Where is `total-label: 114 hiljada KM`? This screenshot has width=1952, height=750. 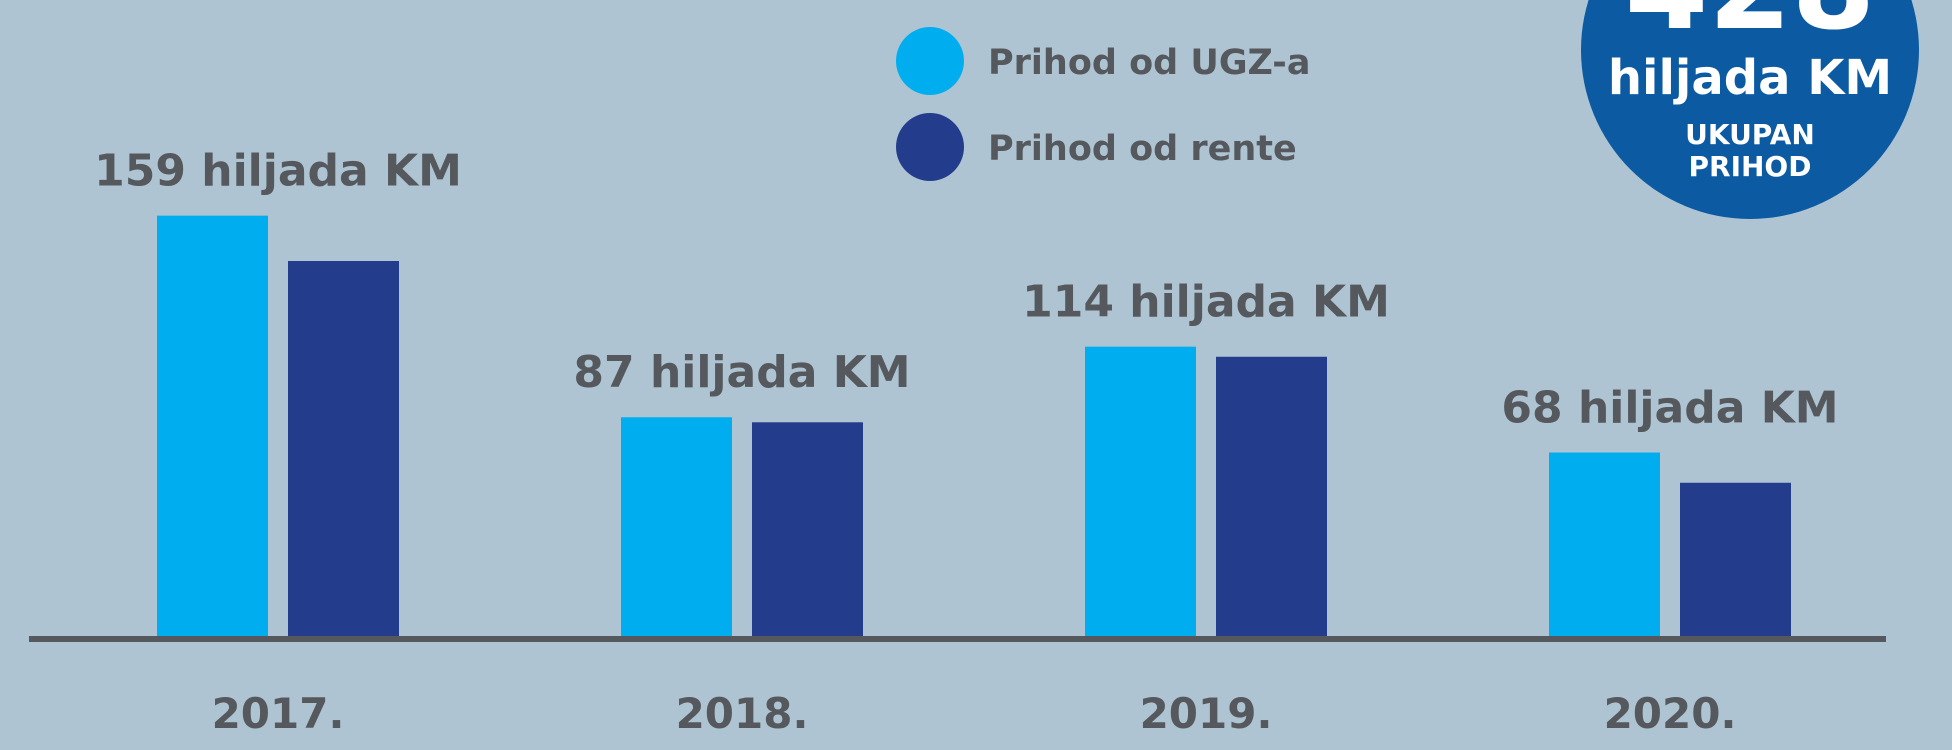 total-label: 114 hiljada KM is located at coordinates (1206, 302).